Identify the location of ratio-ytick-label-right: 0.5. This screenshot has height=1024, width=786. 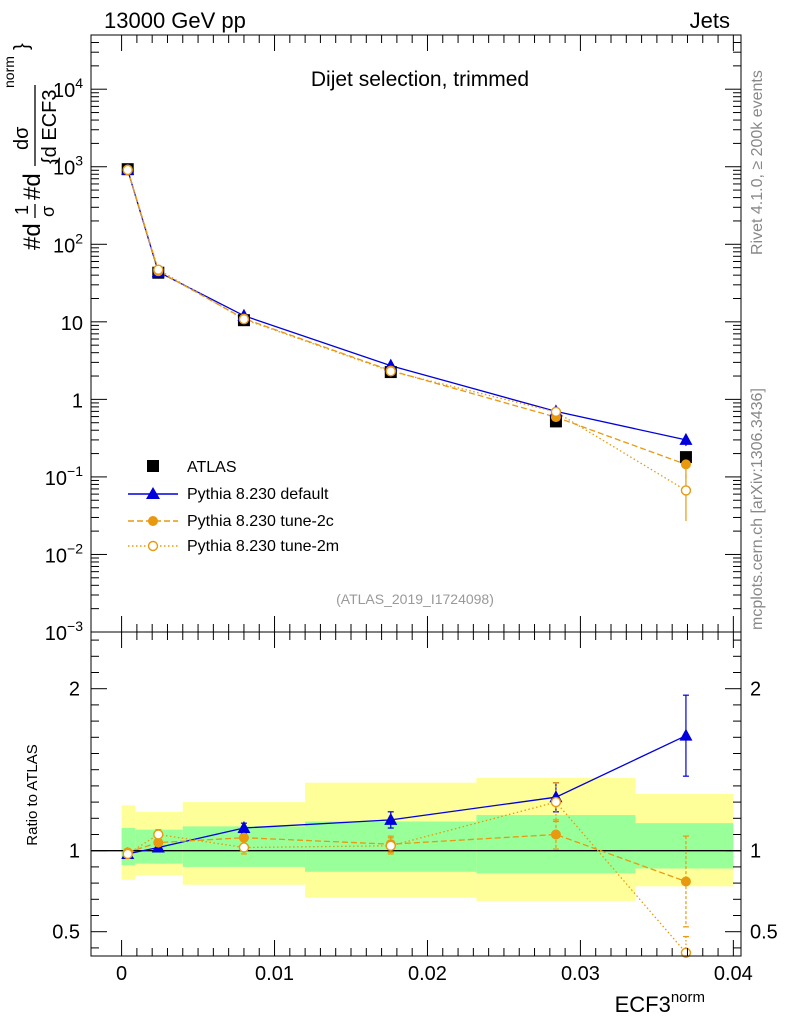
(764, 933).